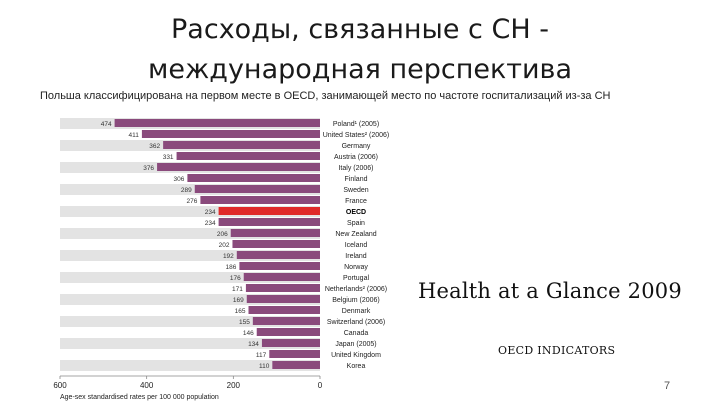 The image size is (720, 405). I want to click on category-label: Spain, so click(356, 223).